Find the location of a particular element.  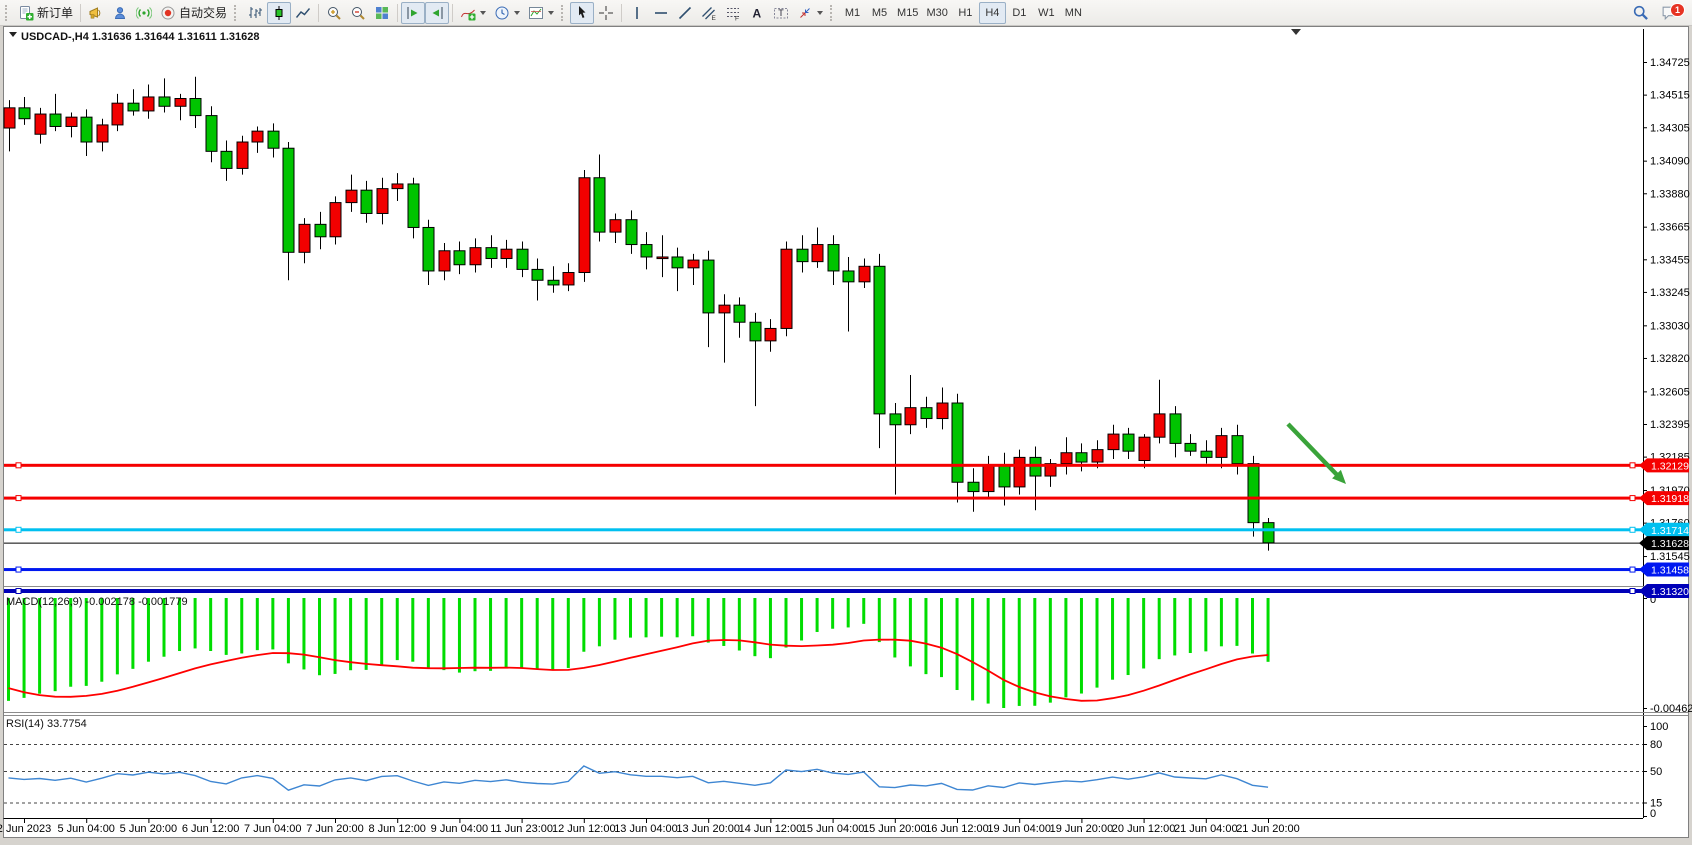

cursor-icon is located at coordinates (582, 11).